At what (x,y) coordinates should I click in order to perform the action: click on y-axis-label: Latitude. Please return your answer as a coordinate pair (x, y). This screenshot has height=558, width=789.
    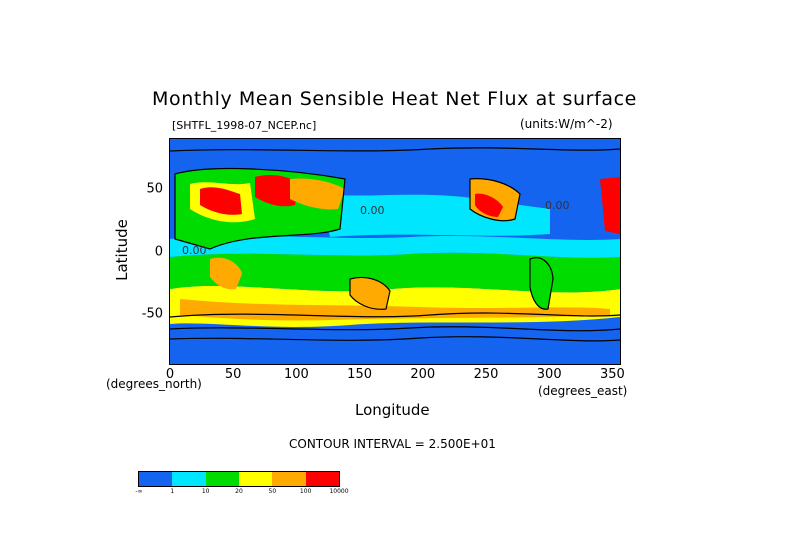
    Looking at the image, I should click on (122, 250).